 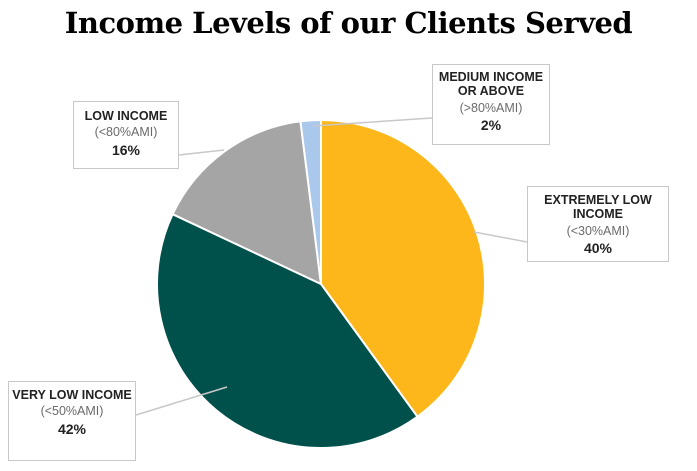 I want to click on slice-sublabel: (<50%AMI), so click(x=72, y=411).